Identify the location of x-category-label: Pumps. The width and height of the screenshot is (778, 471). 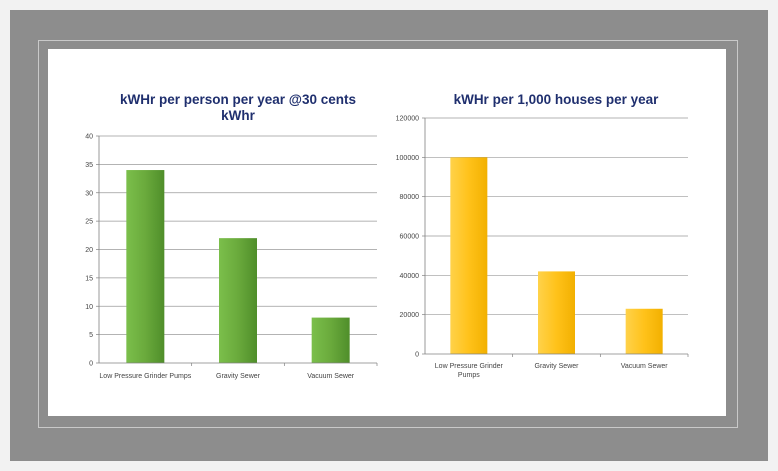
(469, 375).